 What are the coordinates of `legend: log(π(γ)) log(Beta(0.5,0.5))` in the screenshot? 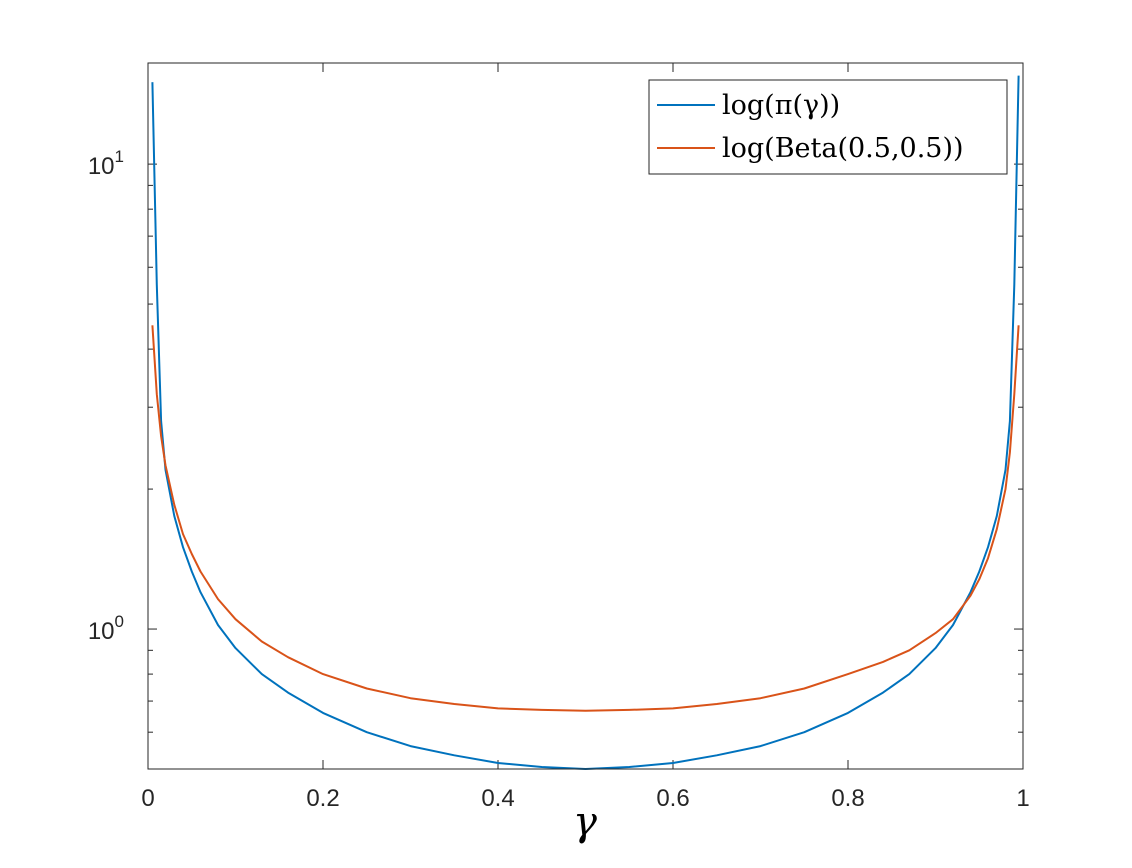 It's located at (828, 127).